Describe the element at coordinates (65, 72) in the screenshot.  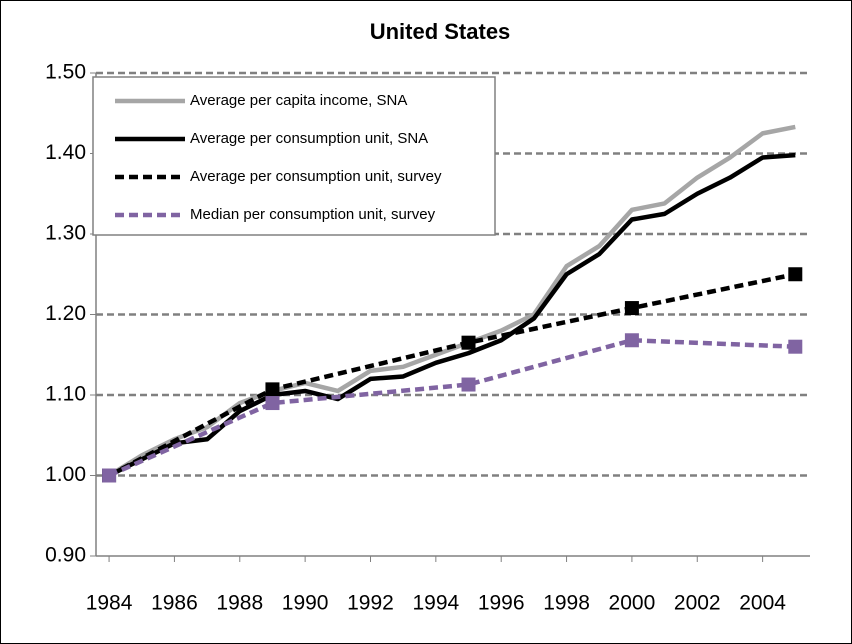
I see `y-tick-label: 1.50` at that location.